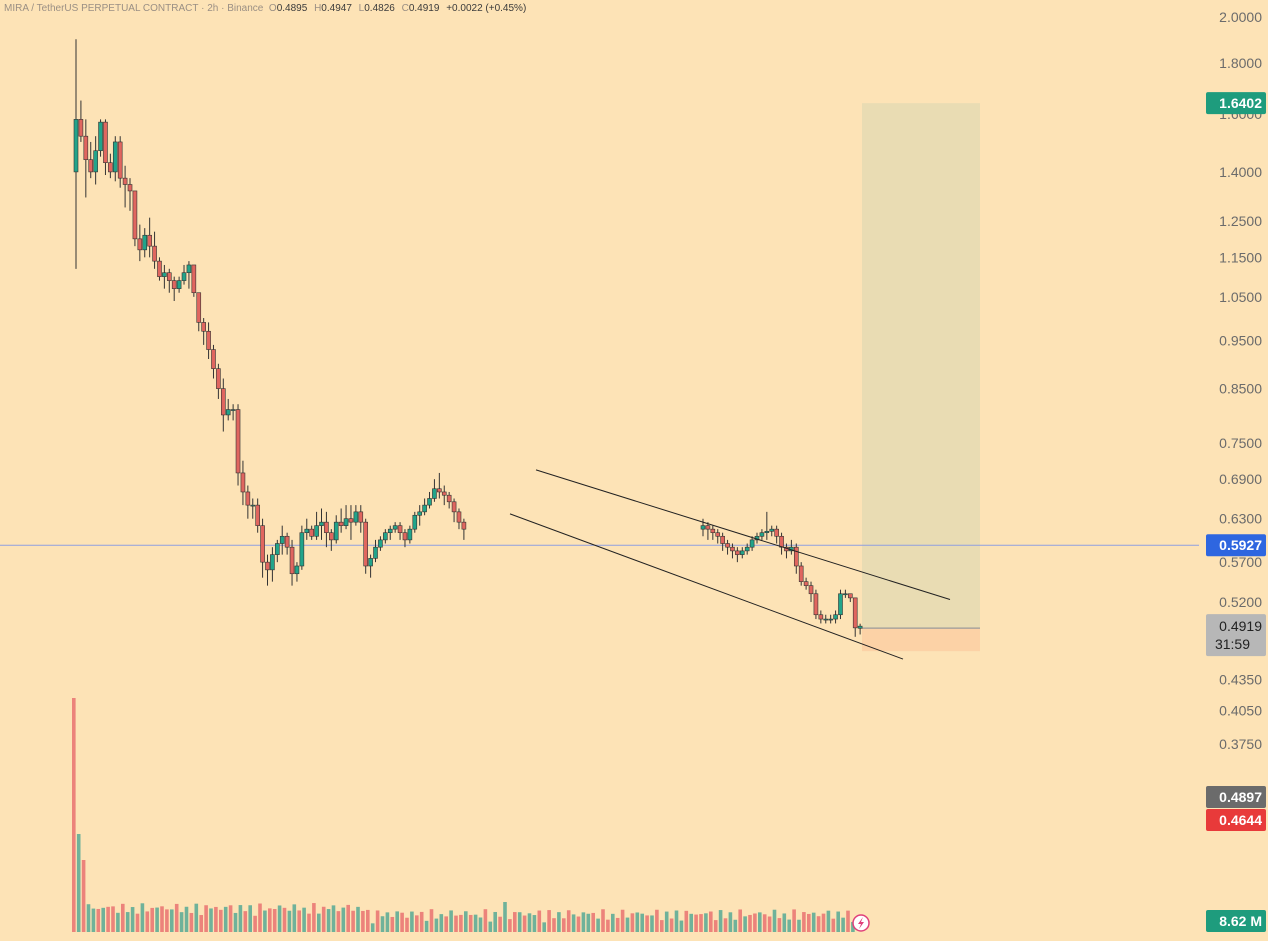 Image resolution: width=1268 pixels, height=941 pixels. I want to click on y-tick-label: 1.1500, so click(1240, 257).